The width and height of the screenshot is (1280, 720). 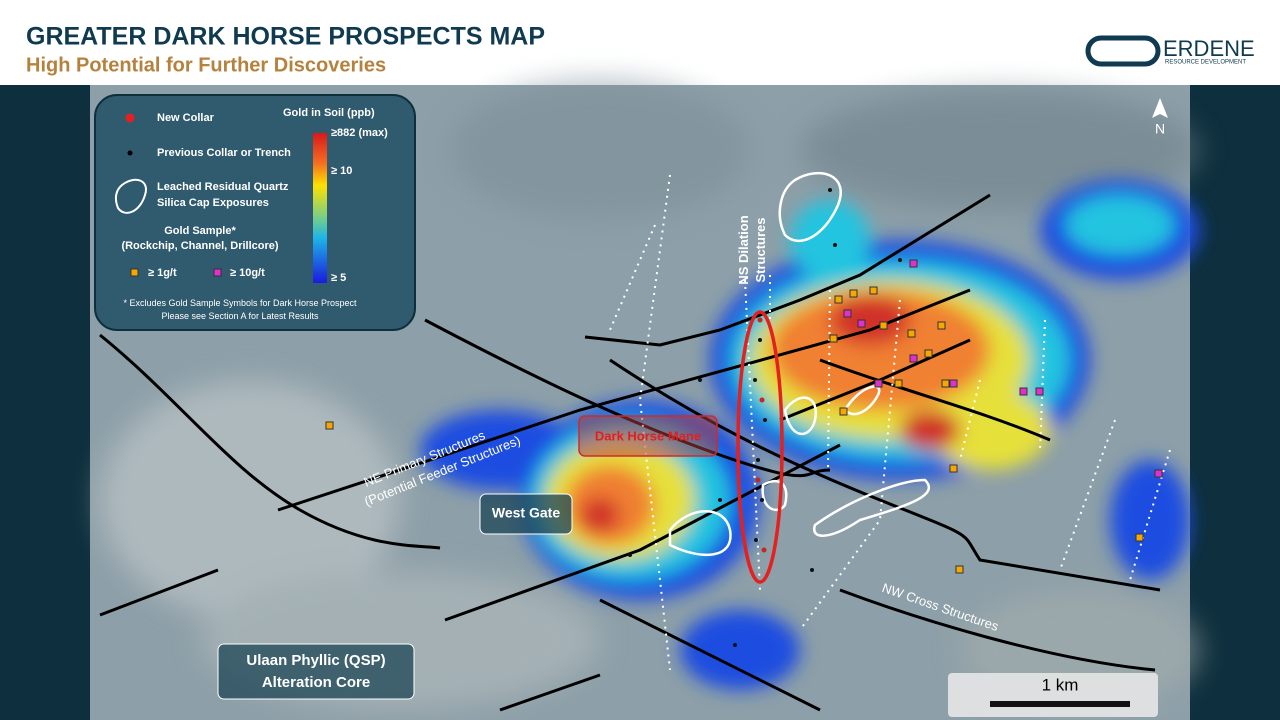 I want to click on silica-caps, so click(x=799, y=364).